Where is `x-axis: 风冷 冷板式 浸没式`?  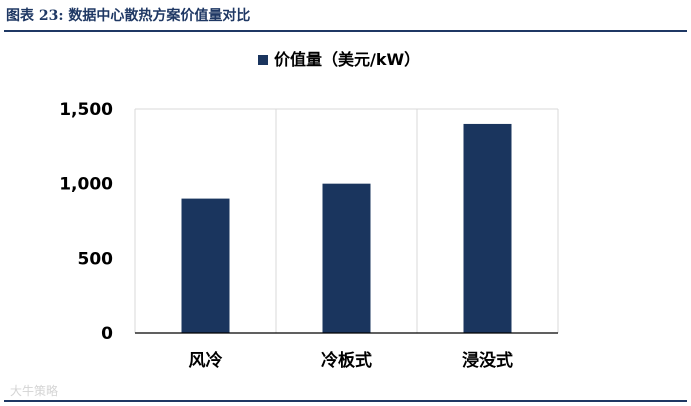
x-axis: 风冷 冷板式 浸没式 is located at coordinates (346, 351).